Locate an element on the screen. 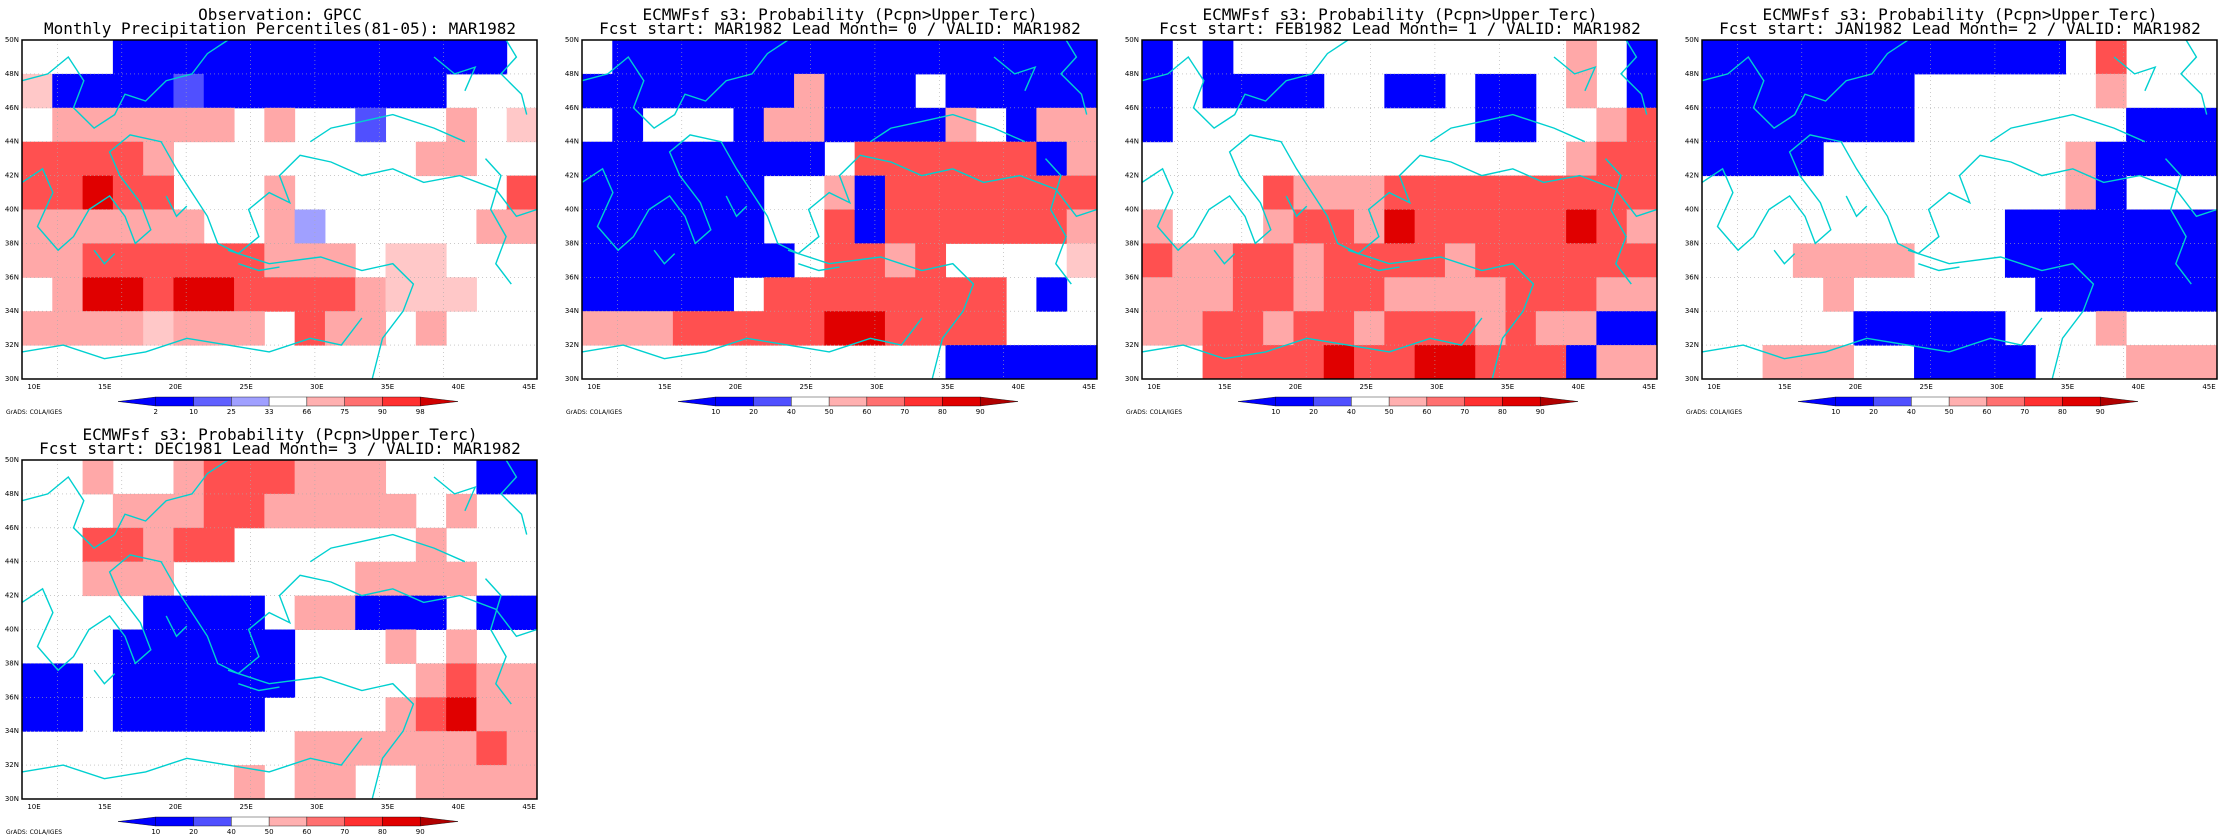  lat-tick-label: 30N is located at coordinates (1692, 379).